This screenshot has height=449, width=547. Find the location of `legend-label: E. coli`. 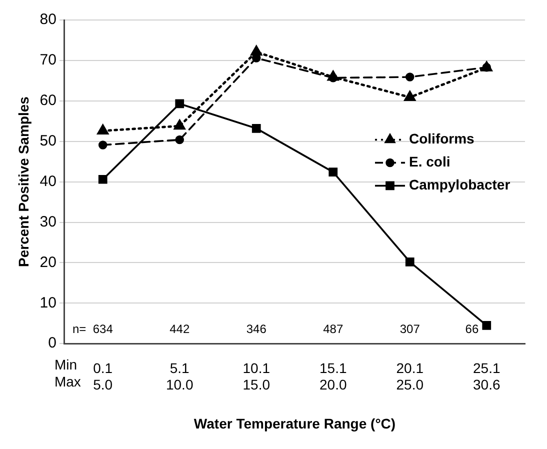

legend-label: E. coli is located at coordinates (429, 162).